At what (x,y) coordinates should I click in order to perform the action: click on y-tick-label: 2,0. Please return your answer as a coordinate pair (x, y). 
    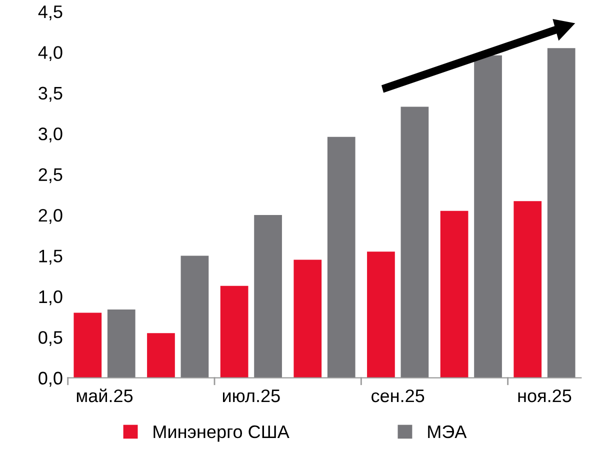
    Looking at the image, I should click on (50, 216).